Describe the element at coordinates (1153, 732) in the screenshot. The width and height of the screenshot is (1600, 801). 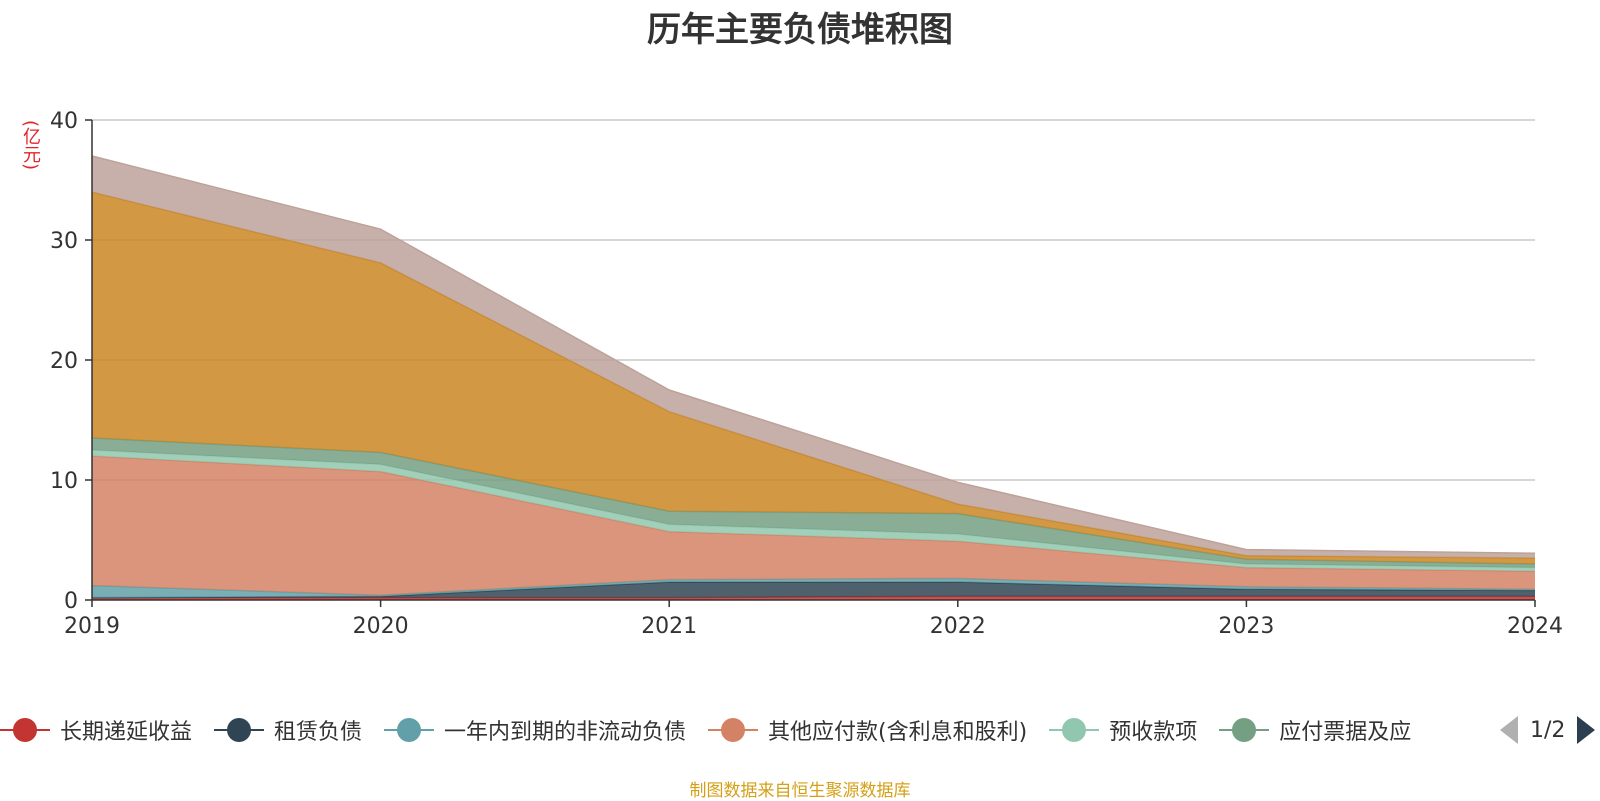
I see `legend-label: 预收款项` at that location.